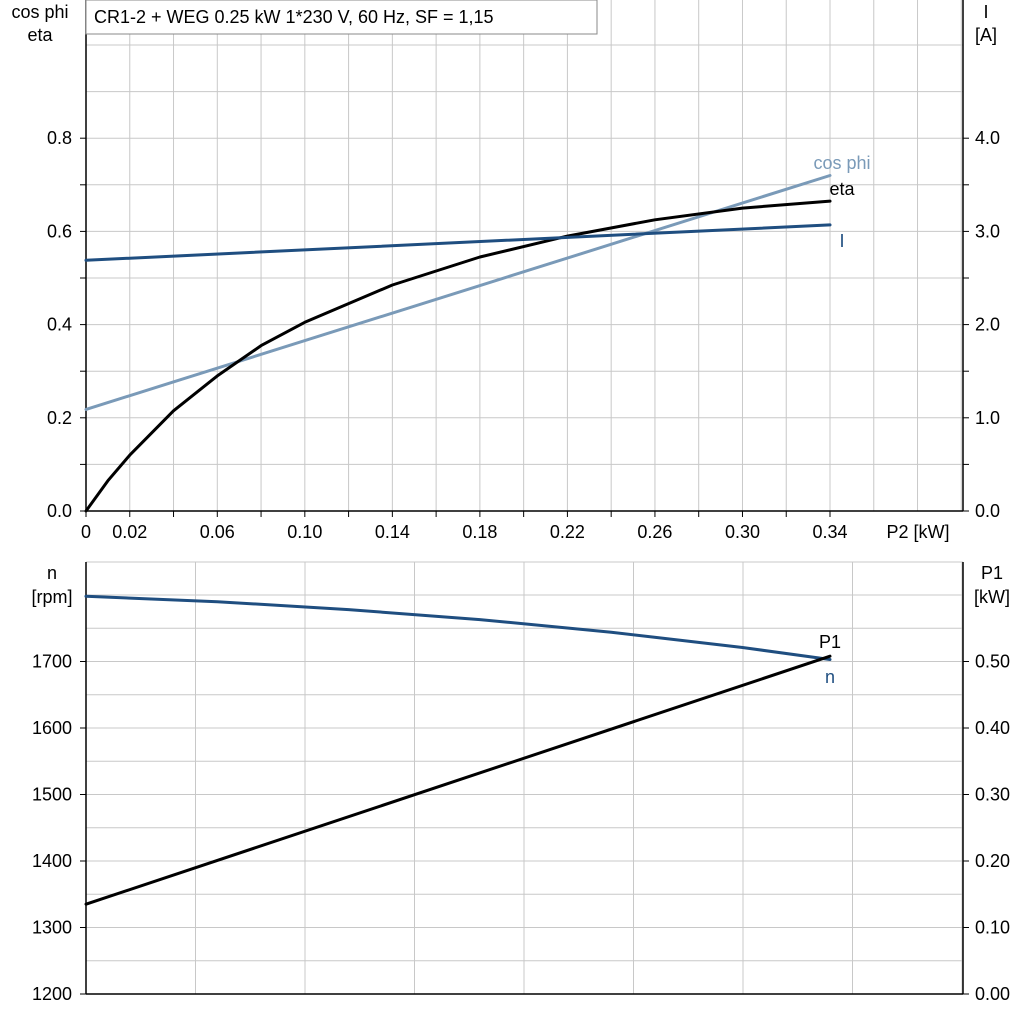 The width and height of the screenshot is (1024, 1029). What do you see at coordinates (830, 642) in the screenshot?
I see `series-label-p1: P1` at bounding box center [830, 642].